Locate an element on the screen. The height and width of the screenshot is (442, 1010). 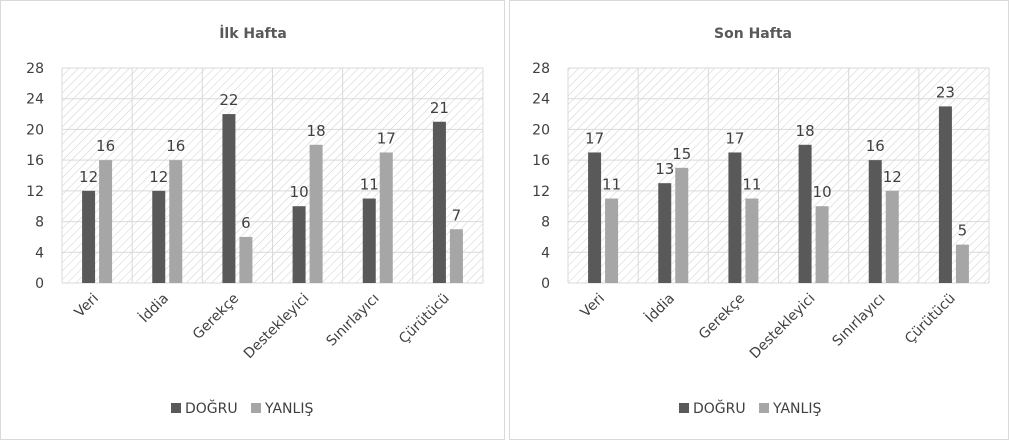
data-label: 23 is located at coordinates (945, 92).